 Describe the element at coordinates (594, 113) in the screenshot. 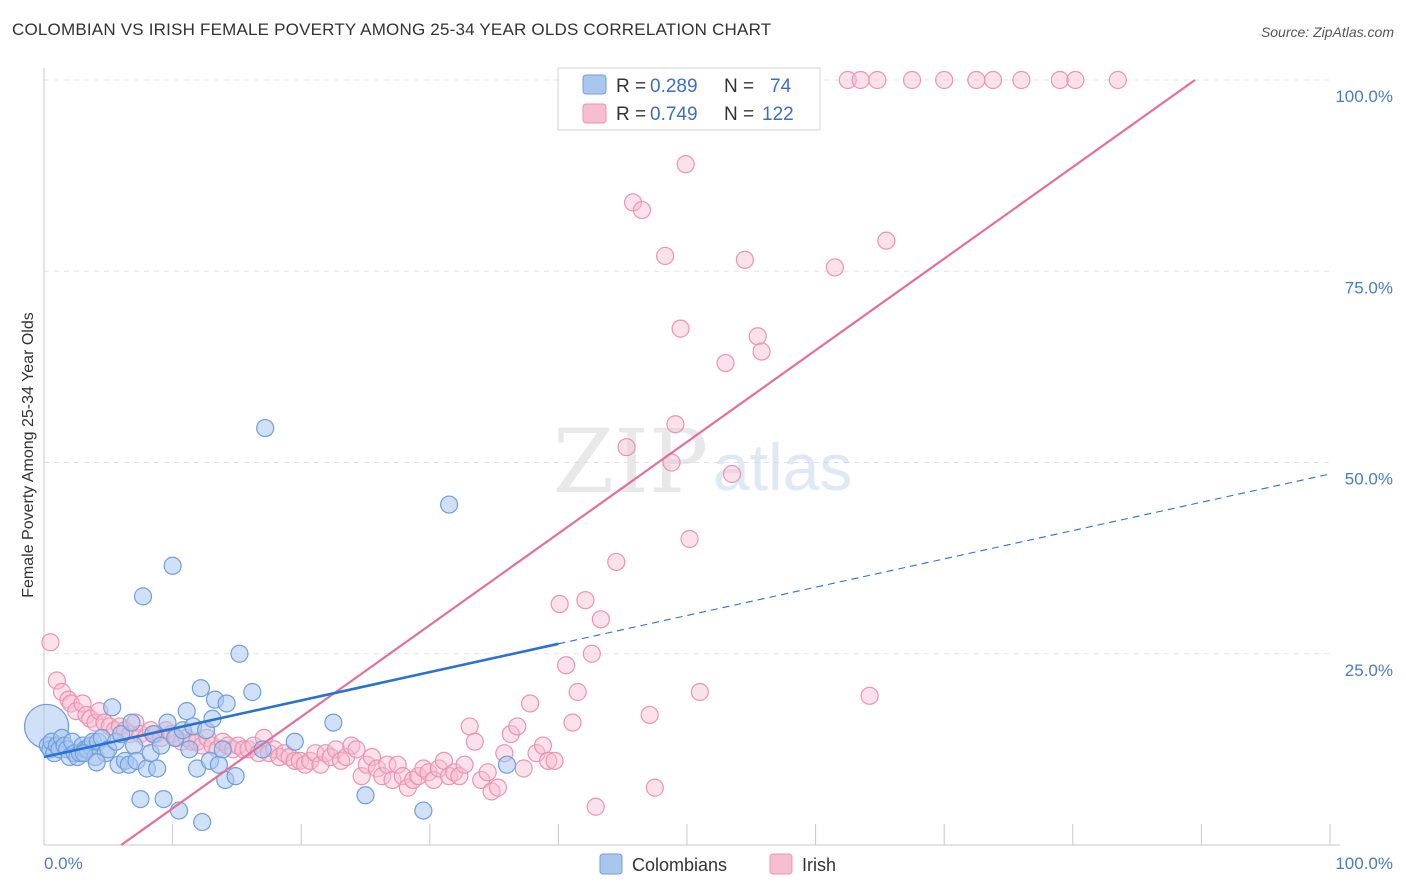

I see `legend-swatch-irish` at that location.